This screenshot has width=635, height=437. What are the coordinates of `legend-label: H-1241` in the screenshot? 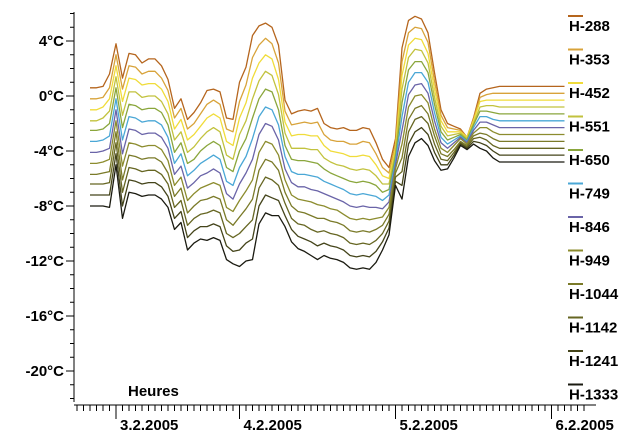 It's located at (593, 361).